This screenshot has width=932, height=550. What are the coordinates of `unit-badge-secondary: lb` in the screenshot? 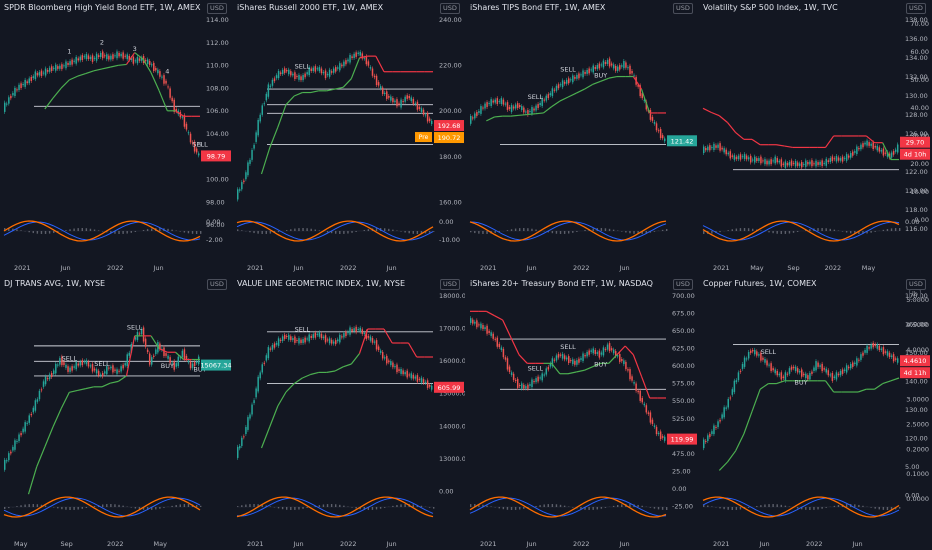 It's located at (915, 294).